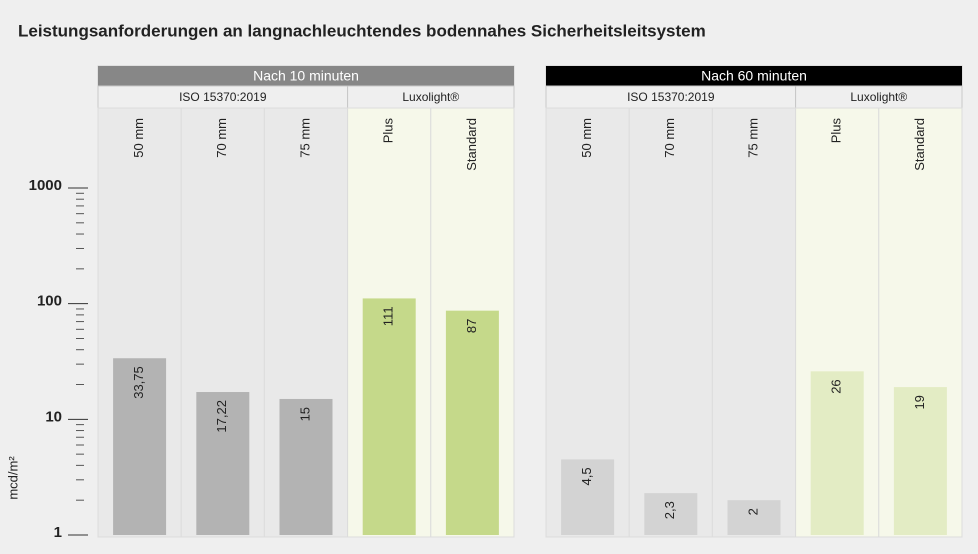  I want to click on y-tick-label: 100, so click(49, 301).